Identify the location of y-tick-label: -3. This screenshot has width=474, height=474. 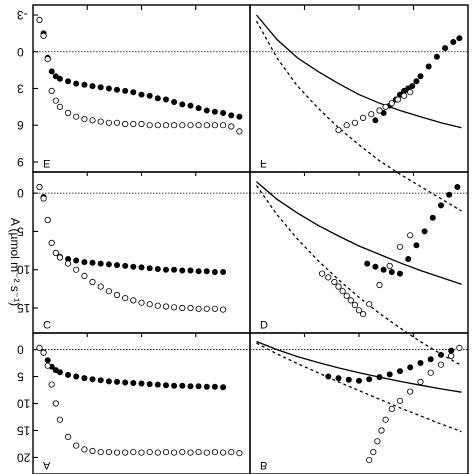
(22, 15).